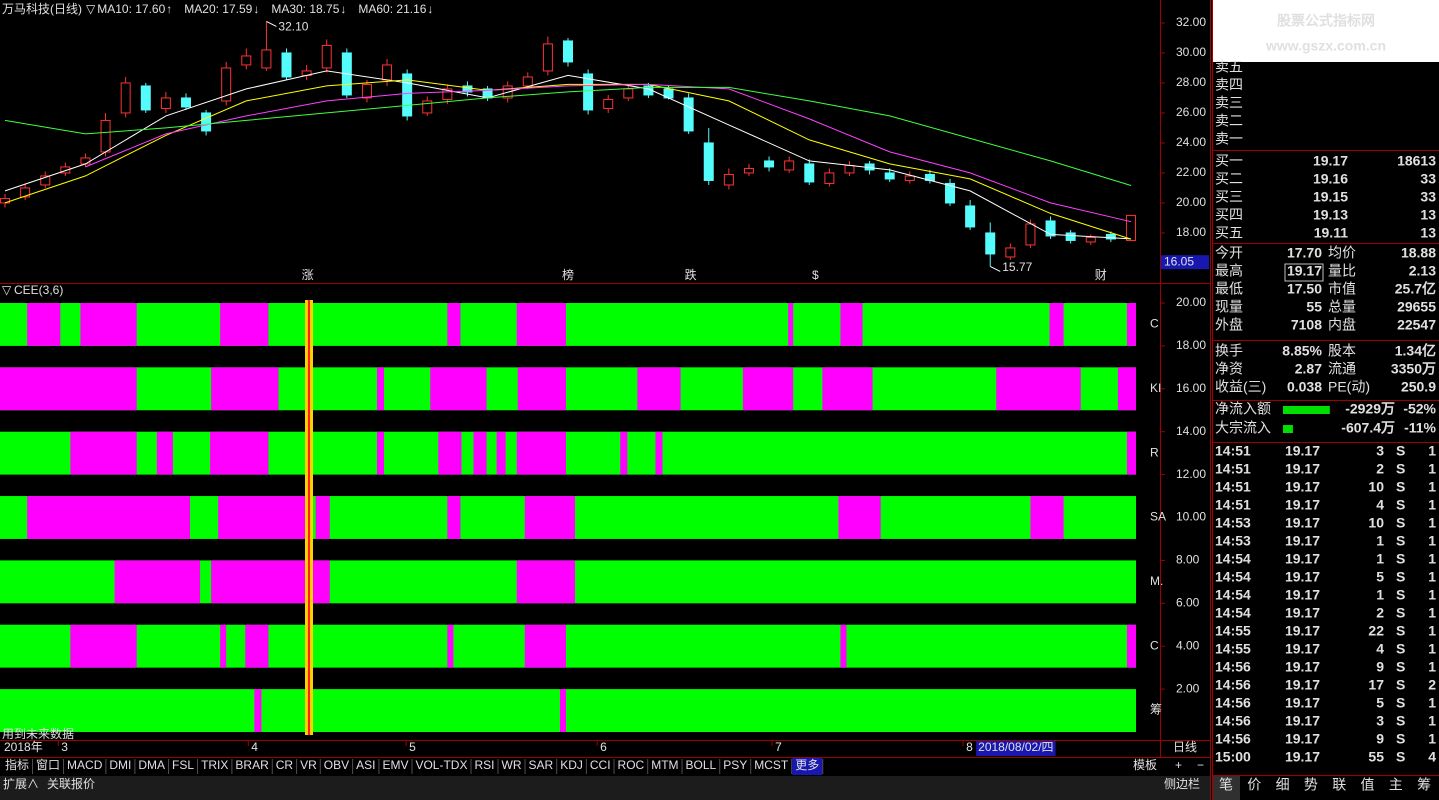  What do you see at coordinates (1380, 541) in the screenshot?
I see `tick-volume: 1` at bounding box center [1380, 541].